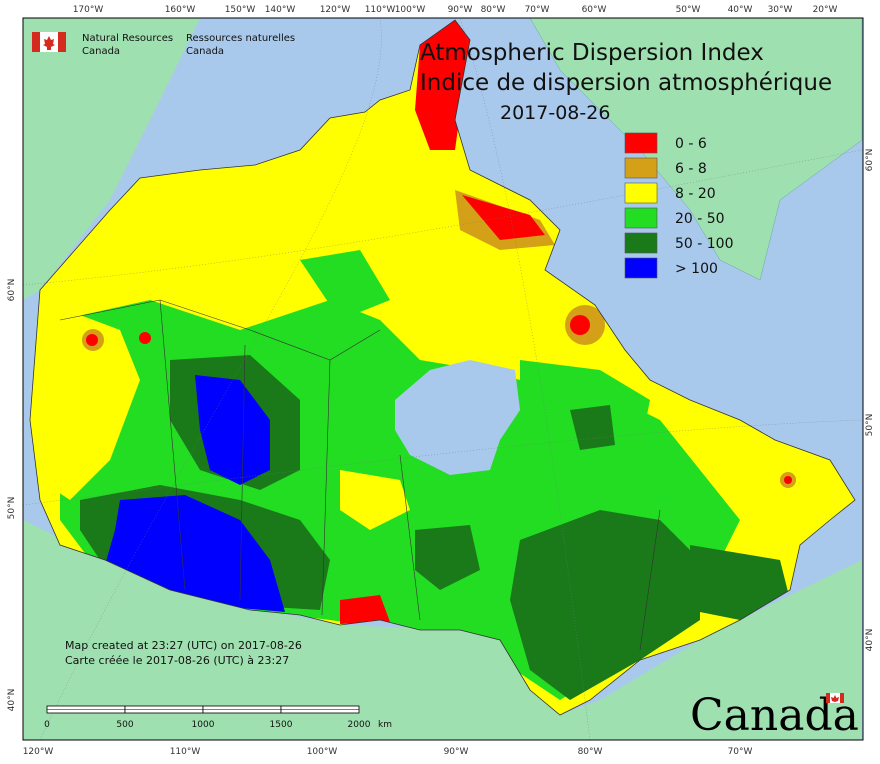  Describe the element at coordinates (870, 640) in the screenshot. I see `right-tick-label: 40°N` at that location.